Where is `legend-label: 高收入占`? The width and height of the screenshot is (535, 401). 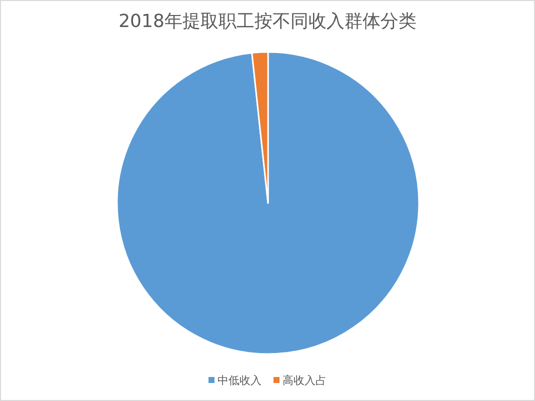 legend-label: 高收入占 is located at coordinates (304, 380).